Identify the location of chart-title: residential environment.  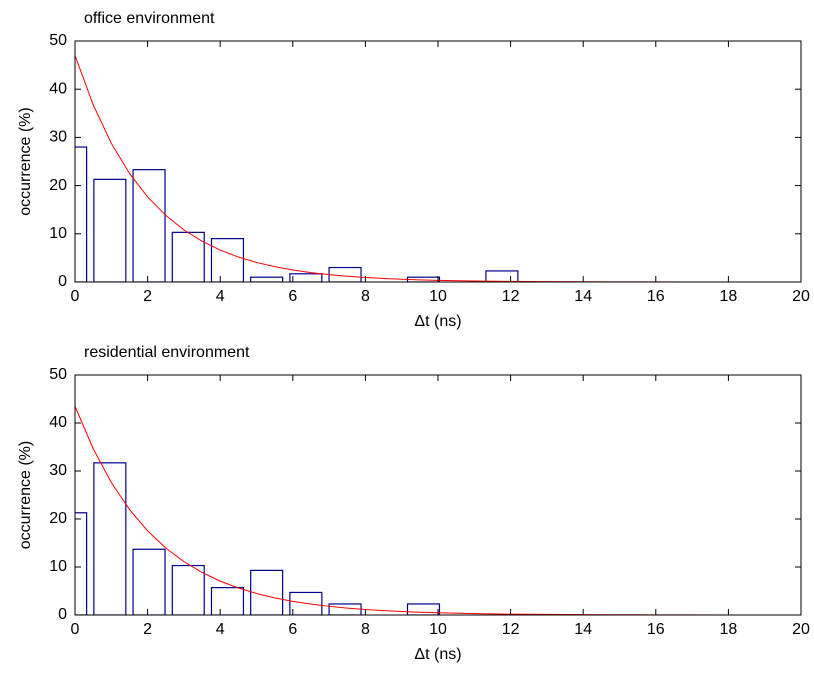
(167, 352).